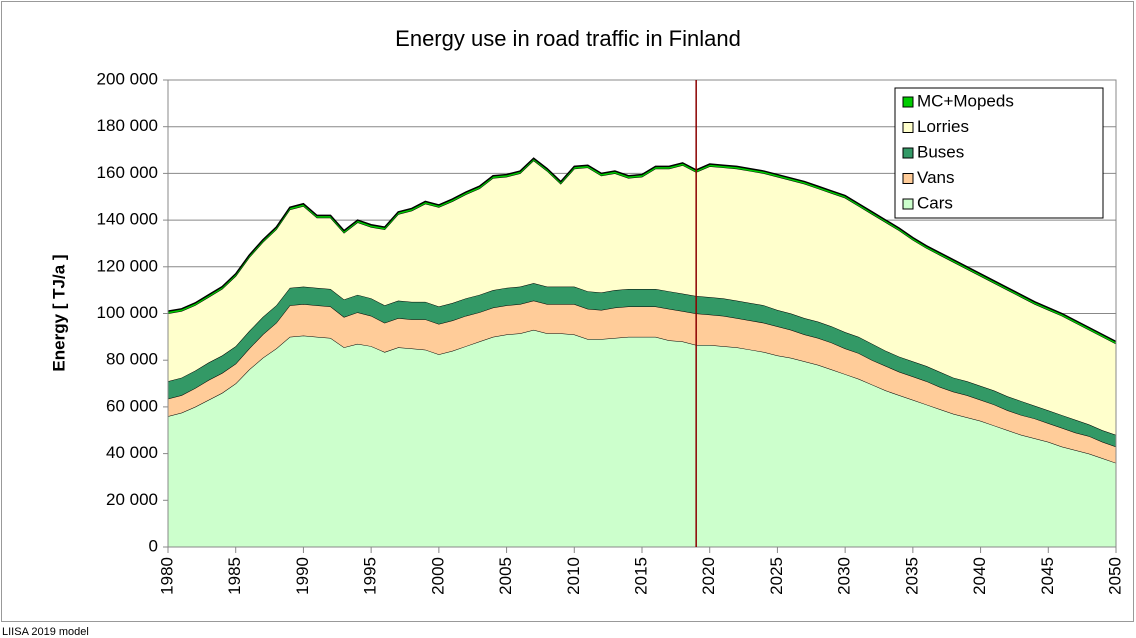 The image size is (1136, 638). What do you see at coordinates (640, 576) in the screenshot?
I see `x-tick-label: 2015` at bounding box center [640, 576].